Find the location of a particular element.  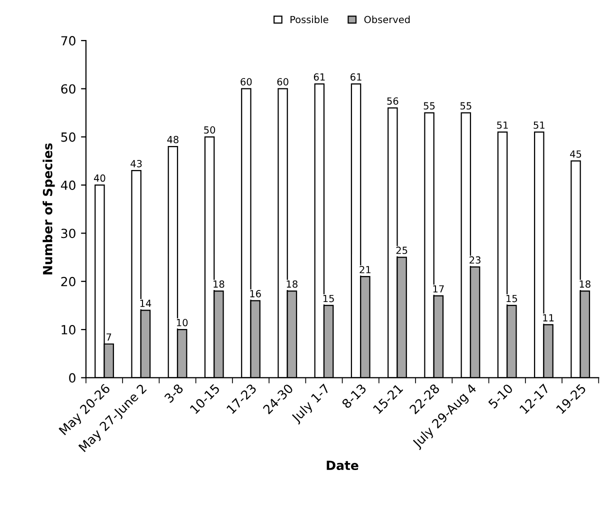

y-tick-label: 30 is located at coordinates (68, 233).